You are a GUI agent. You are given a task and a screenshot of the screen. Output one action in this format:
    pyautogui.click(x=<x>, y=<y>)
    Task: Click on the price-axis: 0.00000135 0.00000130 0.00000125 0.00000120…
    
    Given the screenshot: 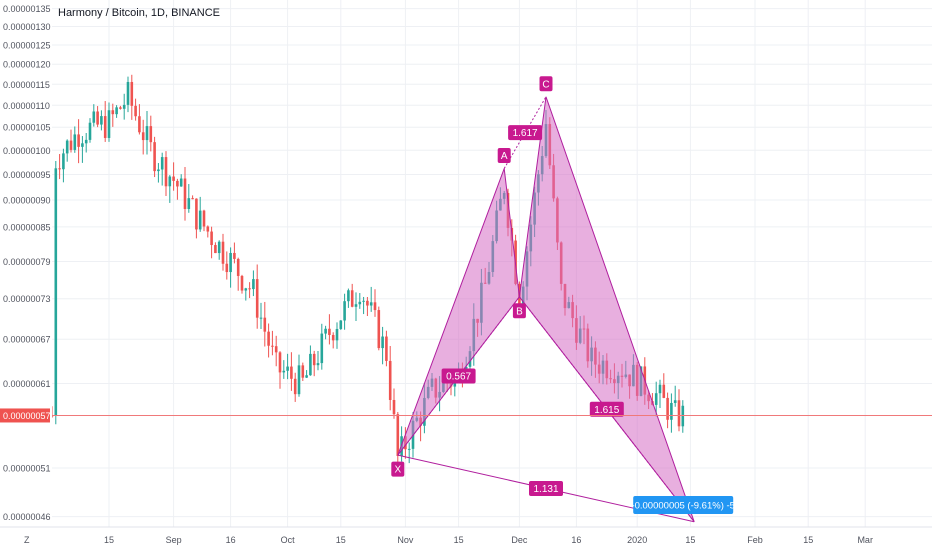 What is the action you would take?
    pyautogui.click(x=26, y=275)
    